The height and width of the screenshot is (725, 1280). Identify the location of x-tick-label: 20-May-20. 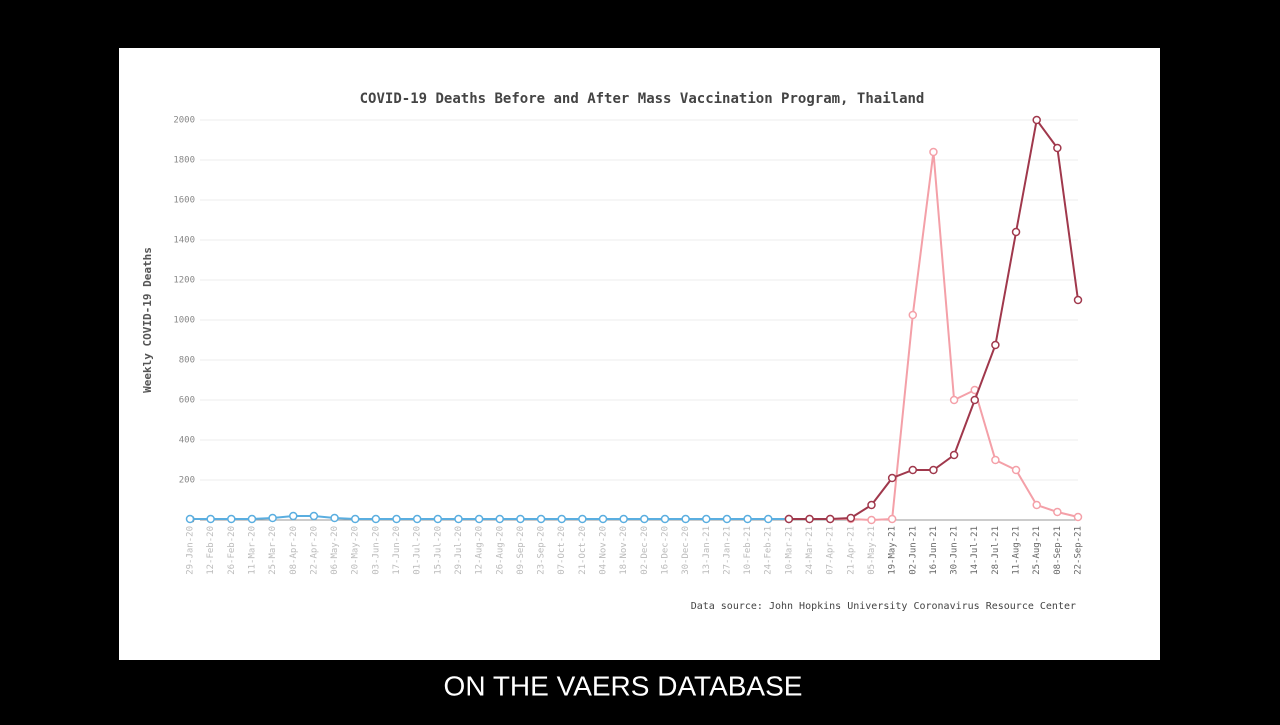
(356, 550).